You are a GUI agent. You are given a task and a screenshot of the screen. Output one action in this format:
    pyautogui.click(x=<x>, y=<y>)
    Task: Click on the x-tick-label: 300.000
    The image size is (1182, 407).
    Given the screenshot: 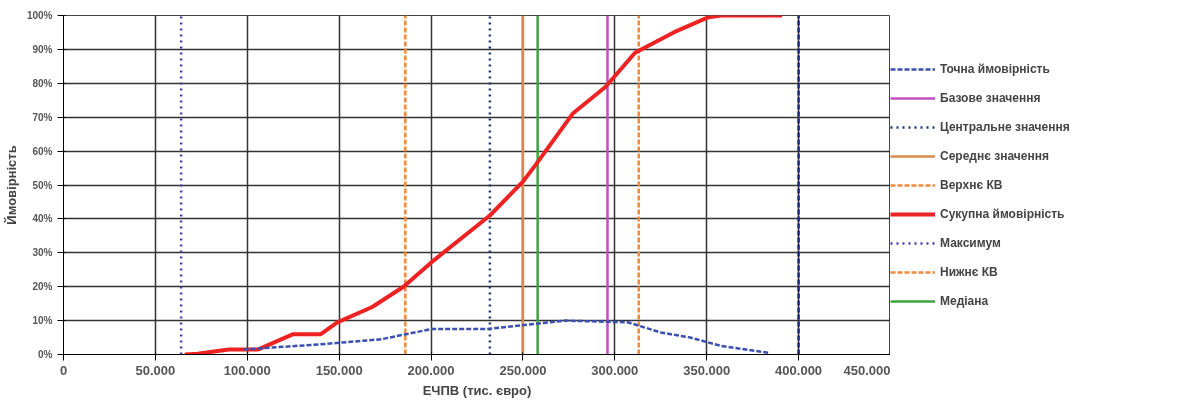 What is the action you would take?
    pyautogui.click(x=615, y=370)
    